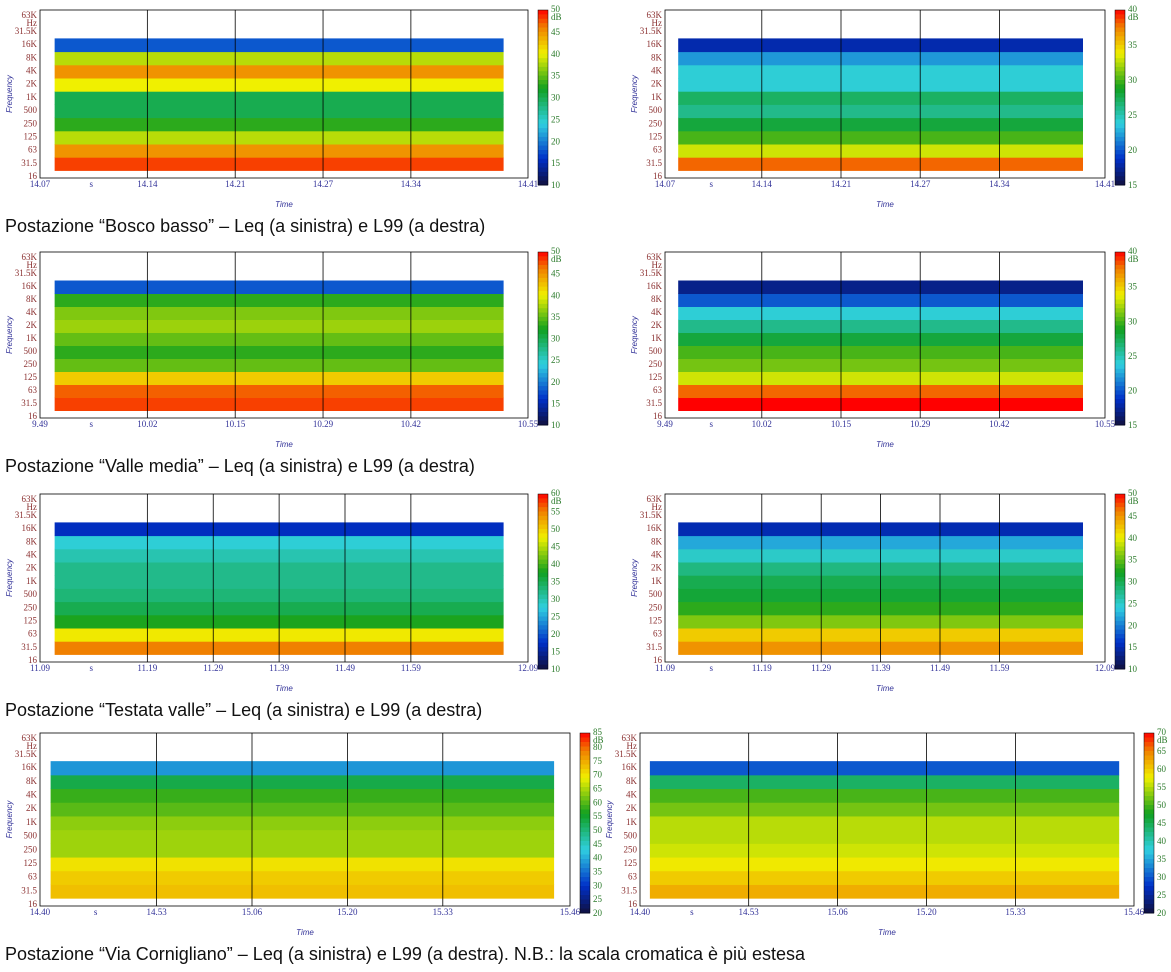 This screenshot has height=972, width=1171. I want to click on x-tick-label: 11.59, so click(999, 668).